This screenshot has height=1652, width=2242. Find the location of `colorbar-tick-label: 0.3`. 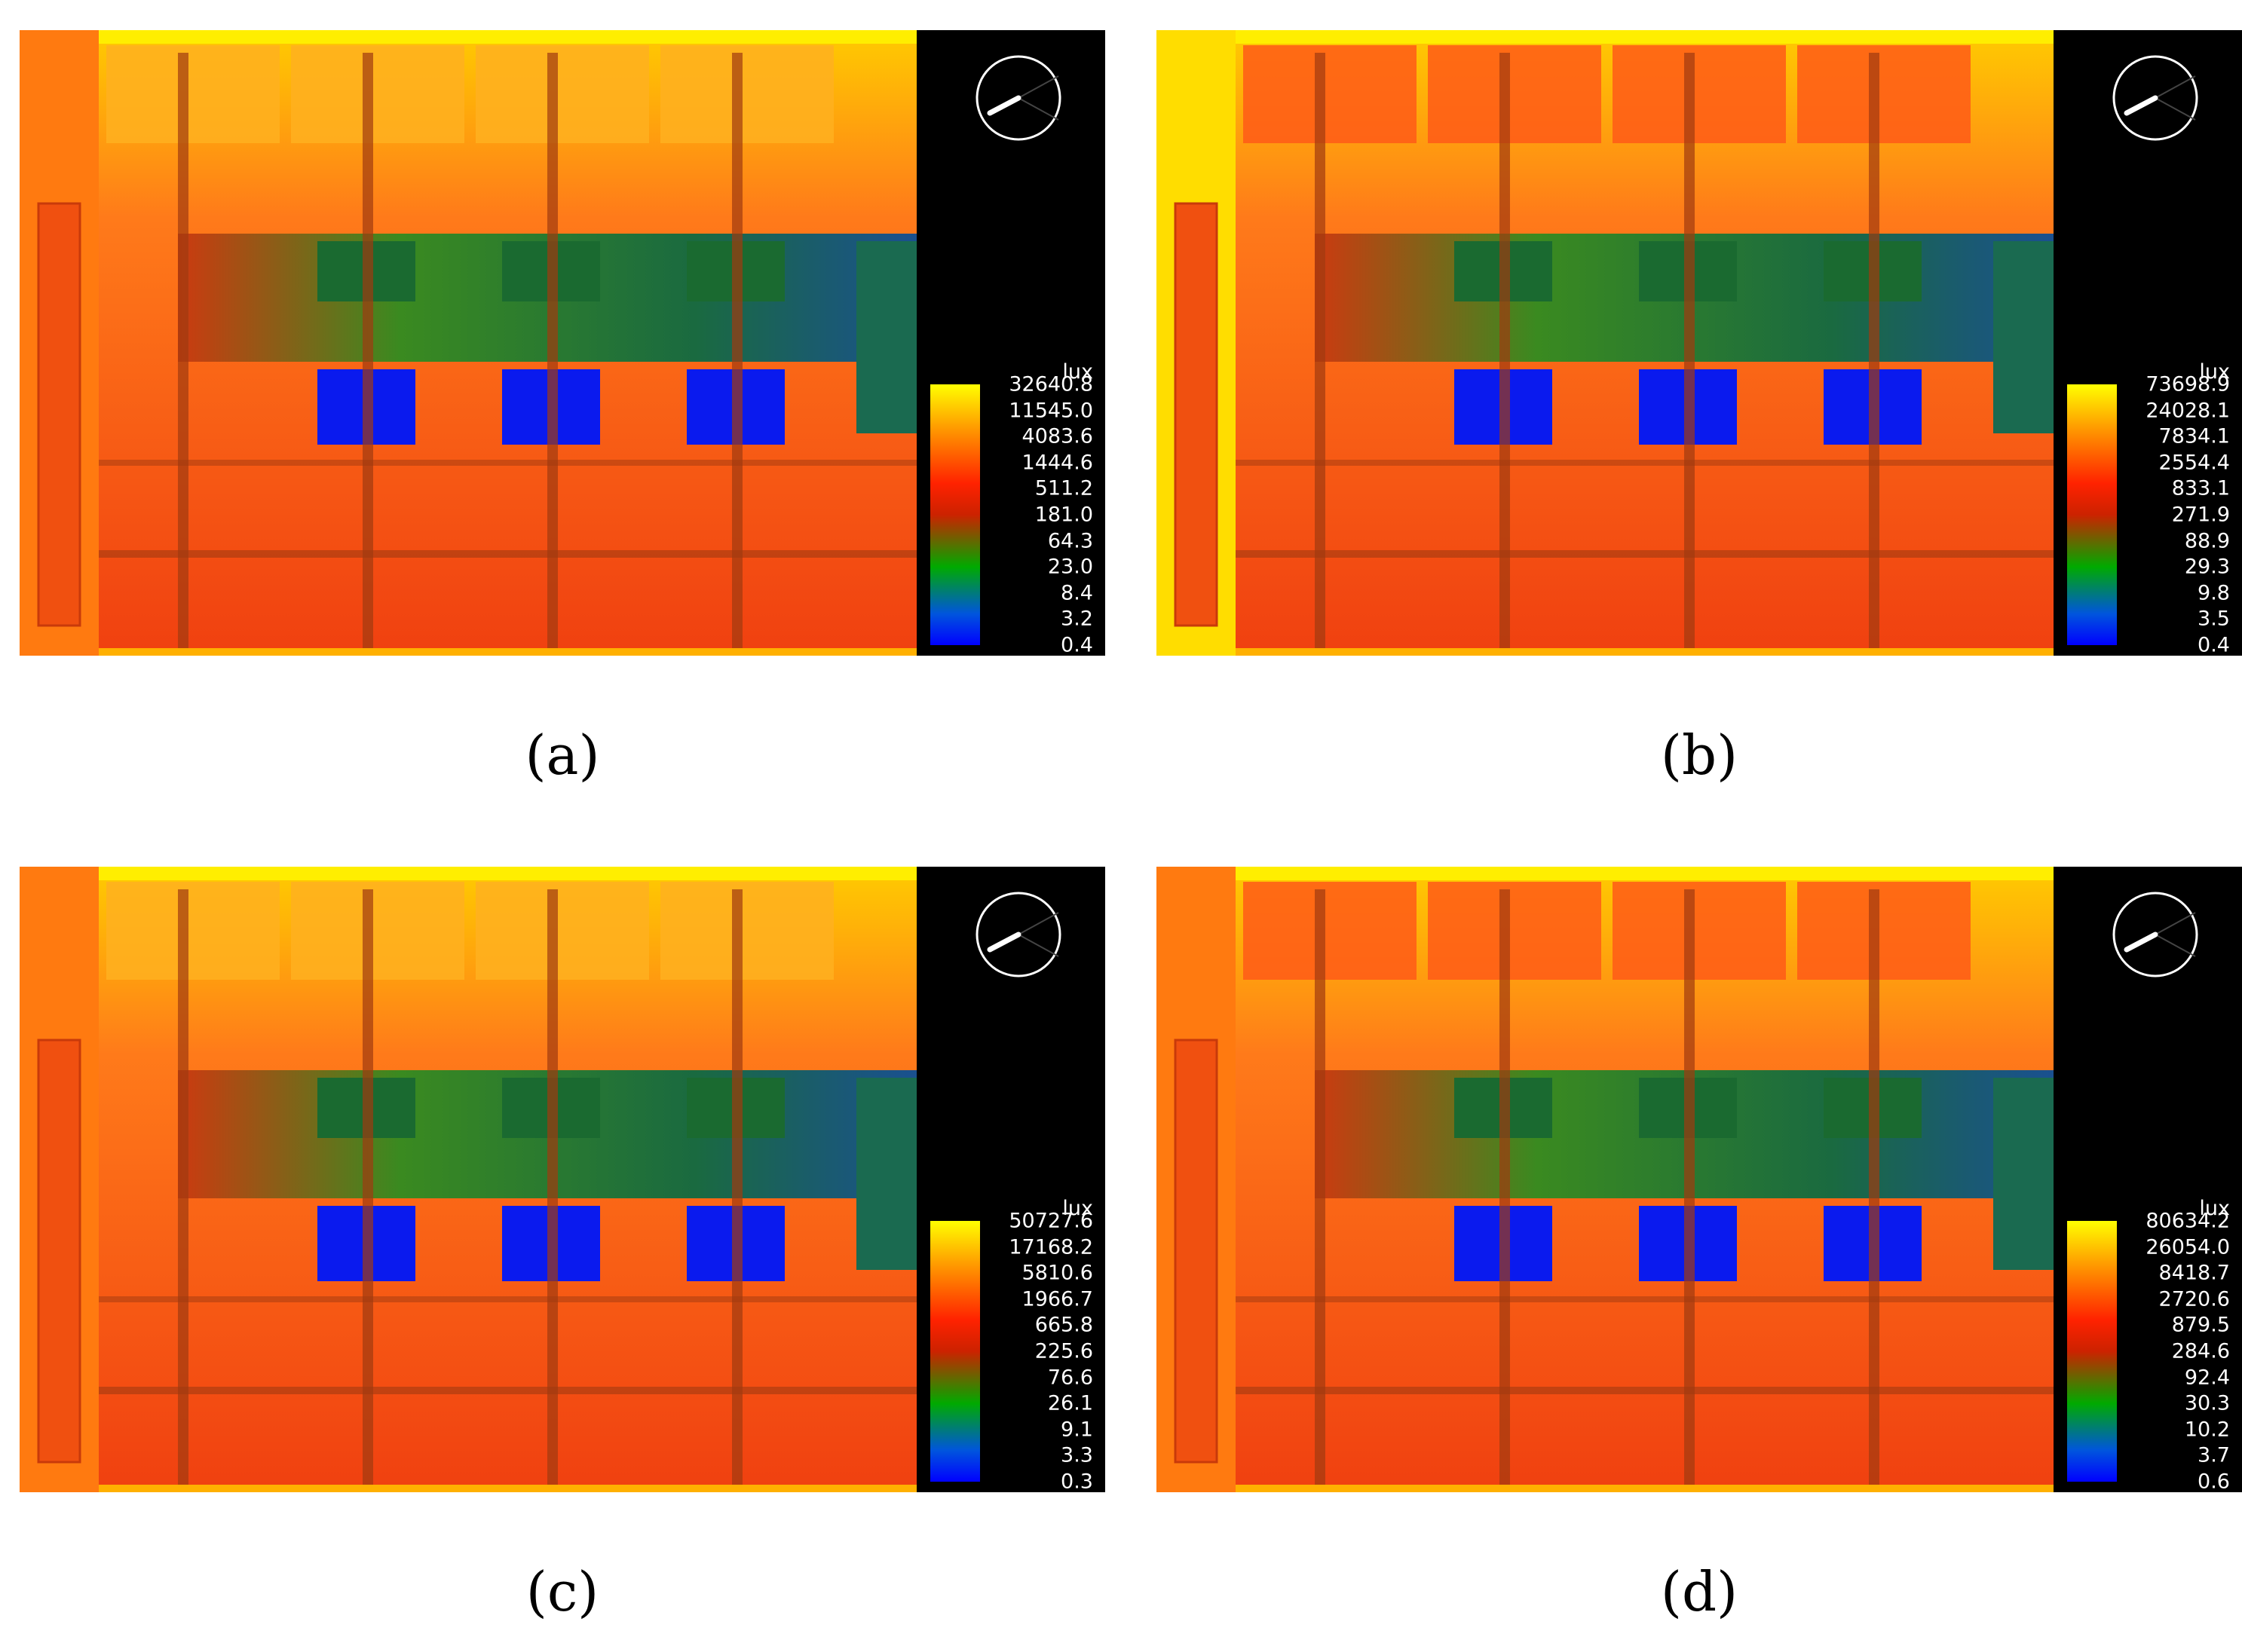

colorbar-tick-label: 0.3 is located at coordinates (1077, 1481).